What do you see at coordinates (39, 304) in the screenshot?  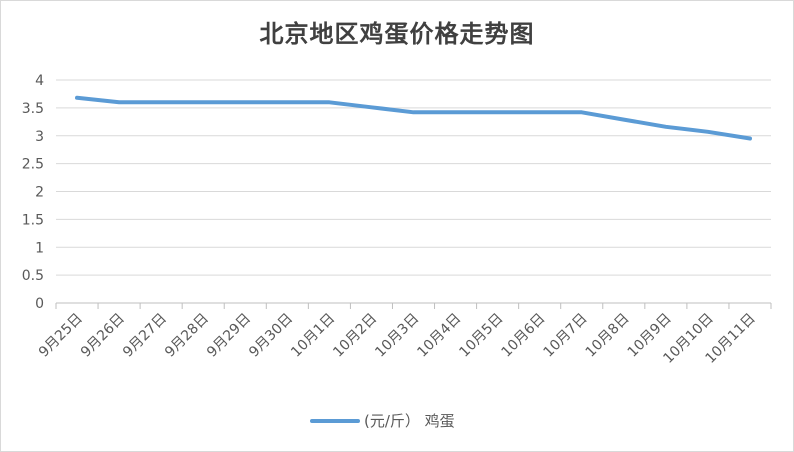 I see `y-tick-label: 0` at bounding box center [39, 304].